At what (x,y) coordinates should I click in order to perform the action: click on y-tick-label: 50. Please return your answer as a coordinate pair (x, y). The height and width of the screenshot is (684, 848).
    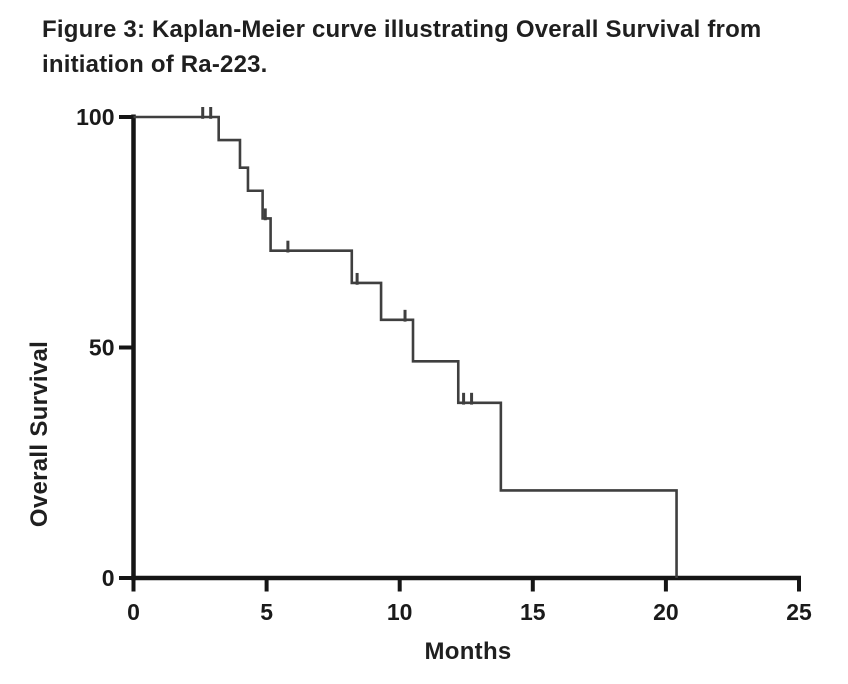
    Looking at the image, I should click on (102, 348).